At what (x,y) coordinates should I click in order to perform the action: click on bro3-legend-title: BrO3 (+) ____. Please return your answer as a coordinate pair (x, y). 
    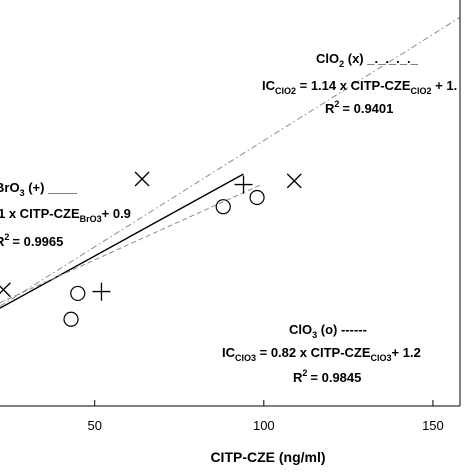
    Looking at the image, I should click on (39, 189).